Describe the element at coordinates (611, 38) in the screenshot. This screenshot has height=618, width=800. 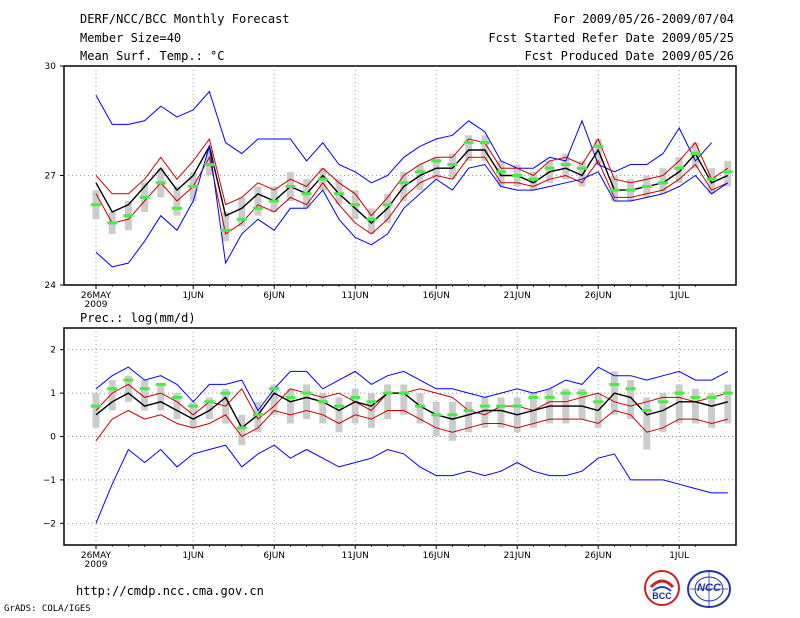
I see `forecast-started-date: Fcst Started Refer Date 2009/05/25` at that location.